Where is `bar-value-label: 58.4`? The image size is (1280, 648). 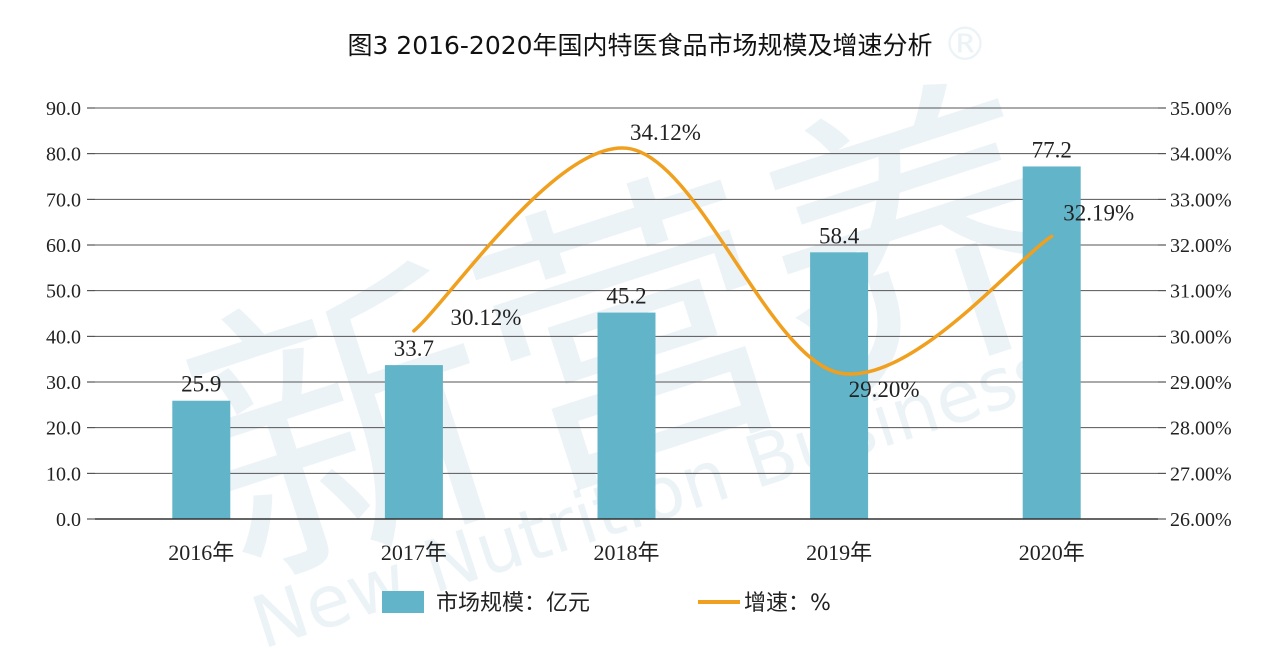 bar-value-label: 58.4 is located at coordinates (839, 235).